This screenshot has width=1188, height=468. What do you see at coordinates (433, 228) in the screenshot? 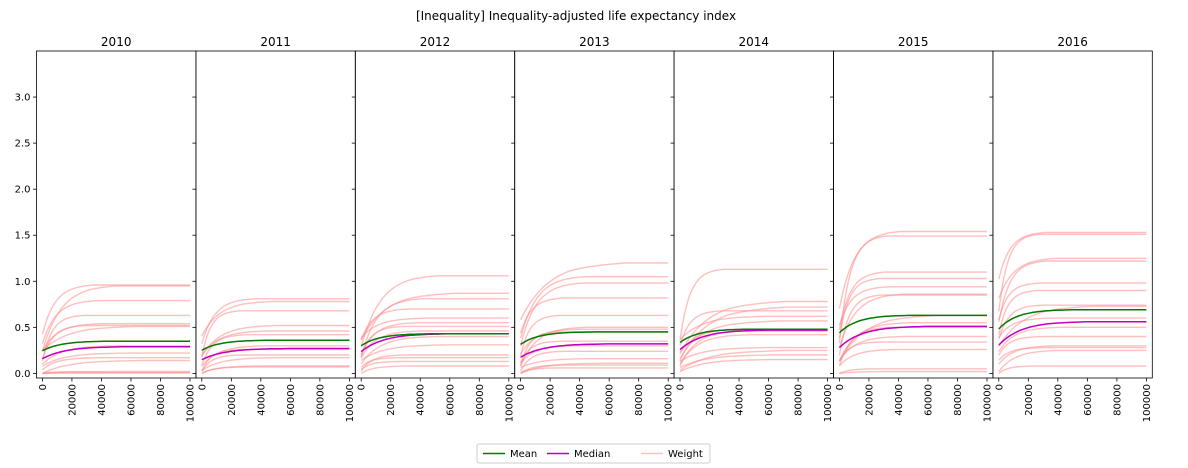
I see `panel-2012: 2012 0 20000 40000 60000 80000 100000` at bounding box center [433, 228].